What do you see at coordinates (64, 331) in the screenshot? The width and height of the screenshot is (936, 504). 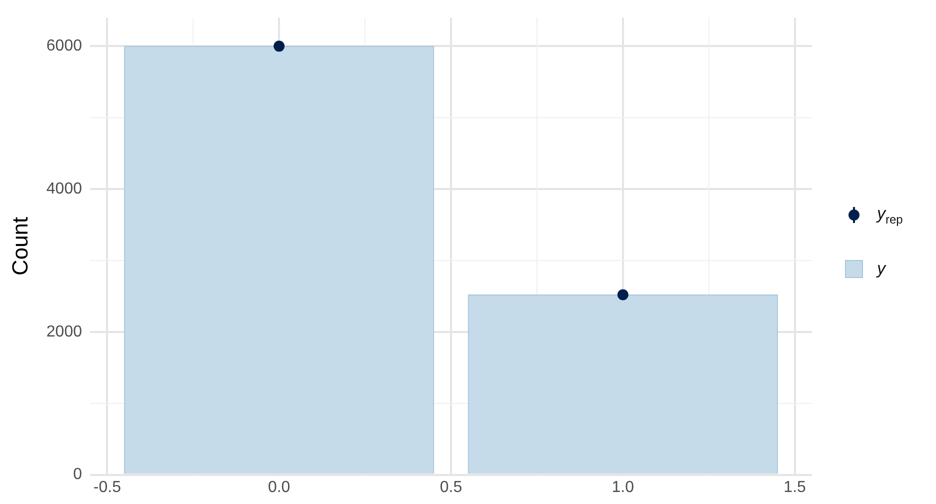 I see `y-tick-label: 2000` at bounding box center [64, 331].